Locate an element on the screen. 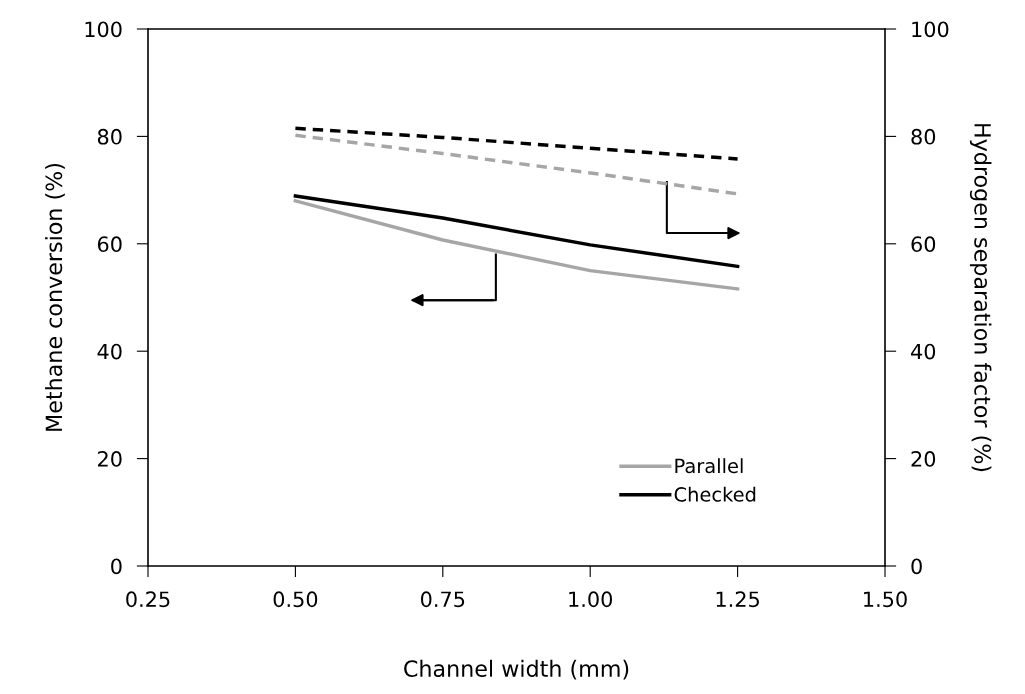 Image resolution: width=1025 pixels, height=694 pixels. y2-tick-label: 0 is located at coordinates (916, 566).